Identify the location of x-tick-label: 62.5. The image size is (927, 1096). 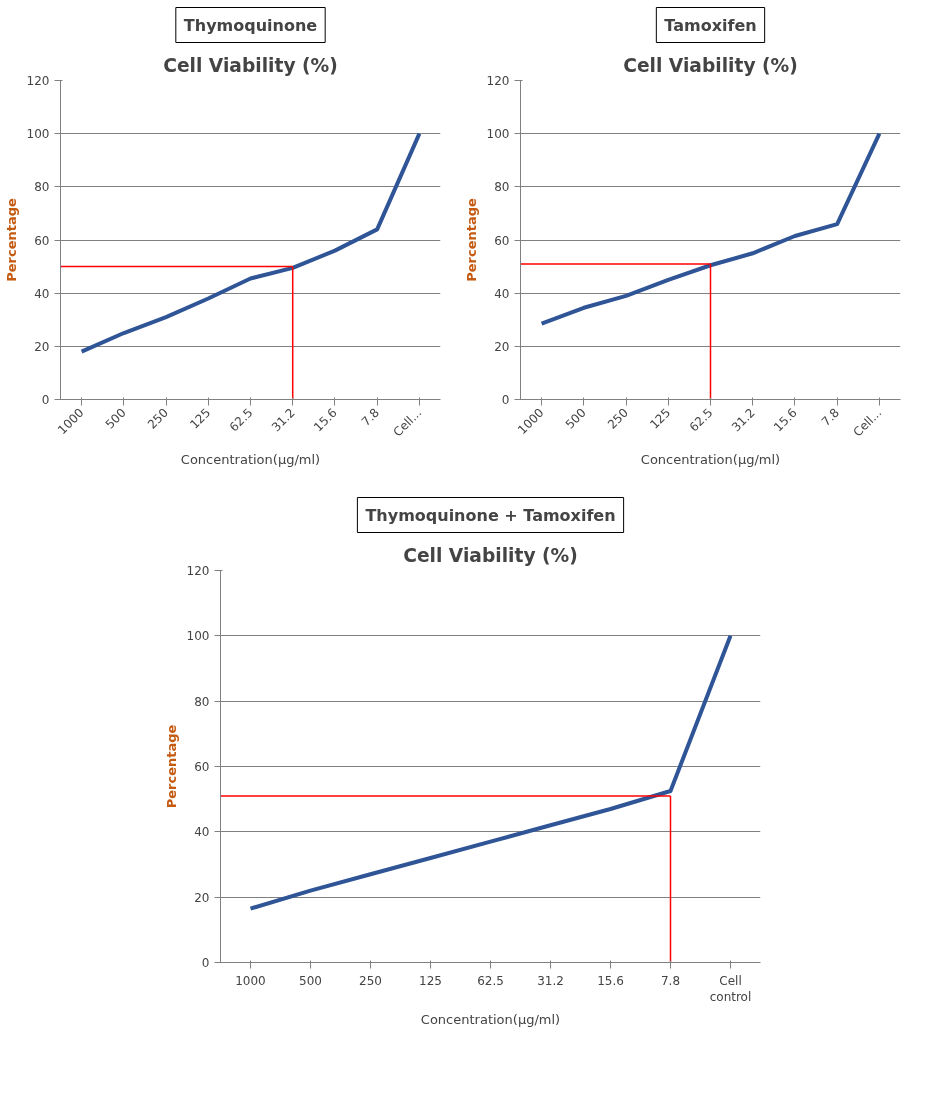
(490, 980).